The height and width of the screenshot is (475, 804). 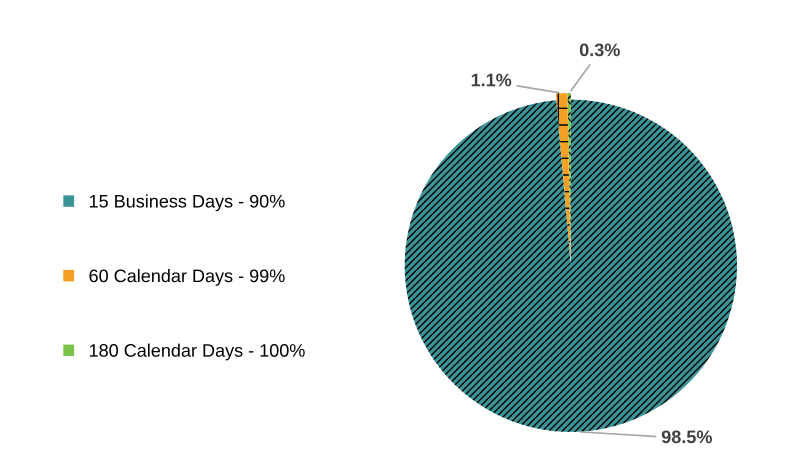 I want to click on data-label: 0.3%, so click(x=600, y=49).